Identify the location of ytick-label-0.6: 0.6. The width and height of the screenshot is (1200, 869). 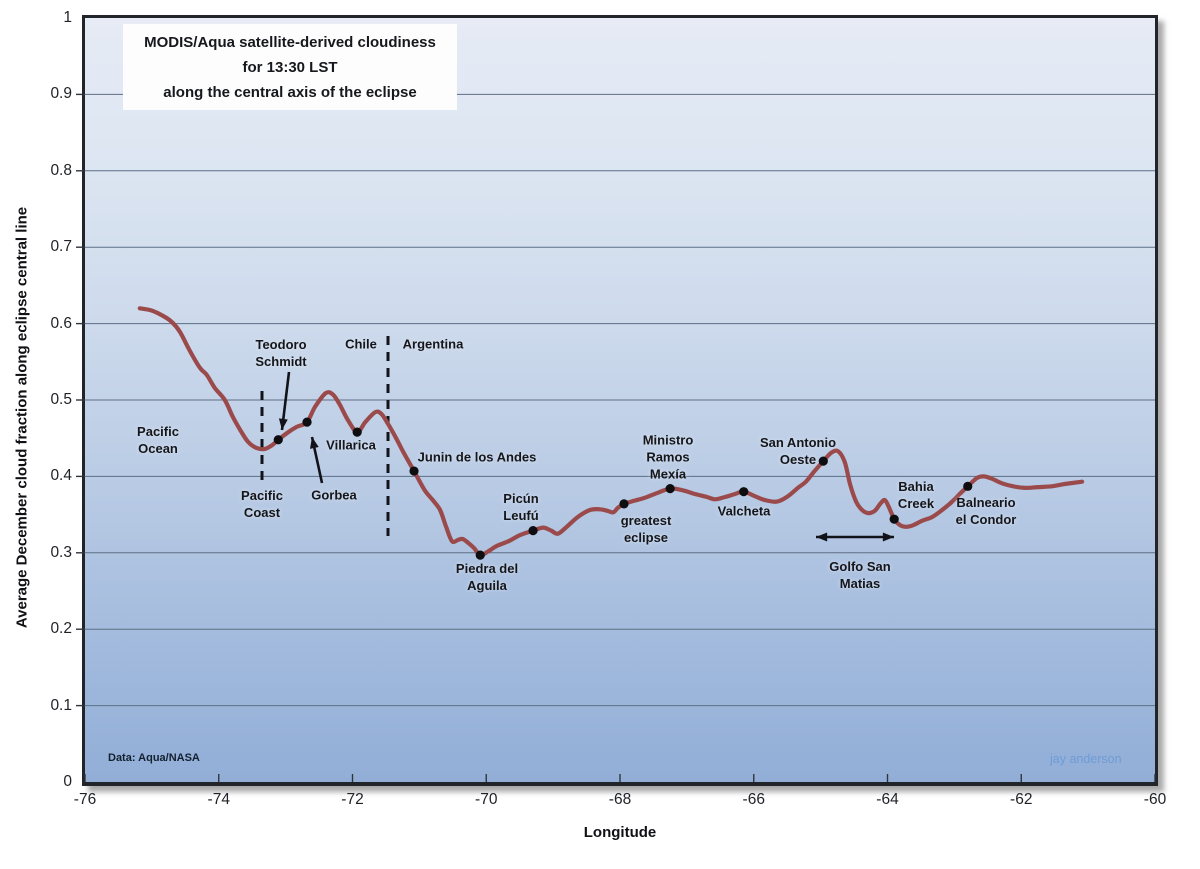
(61, 323).